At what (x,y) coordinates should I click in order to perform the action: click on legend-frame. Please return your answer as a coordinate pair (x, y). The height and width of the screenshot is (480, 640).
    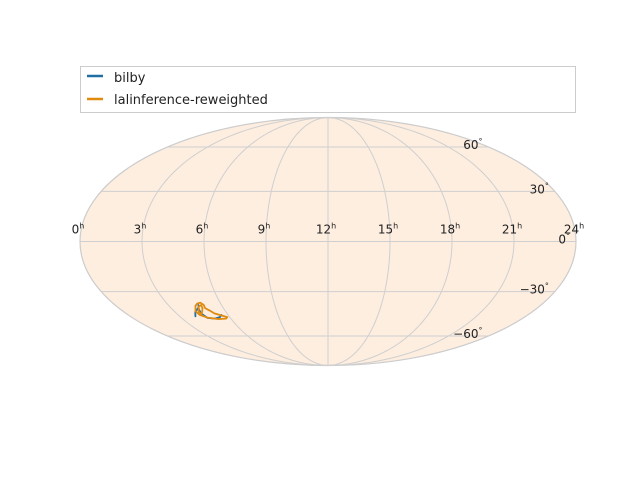
    Looking at the image, I should click on (328, 89).